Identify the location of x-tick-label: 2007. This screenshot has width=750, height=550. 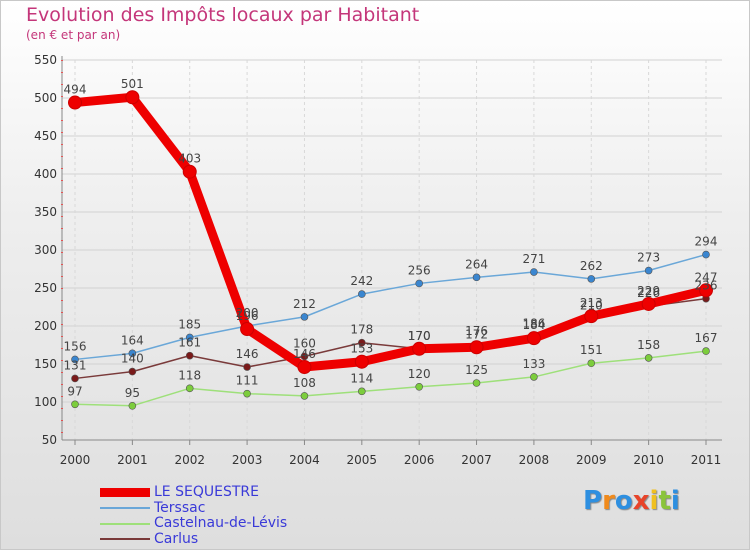
(476, 460).